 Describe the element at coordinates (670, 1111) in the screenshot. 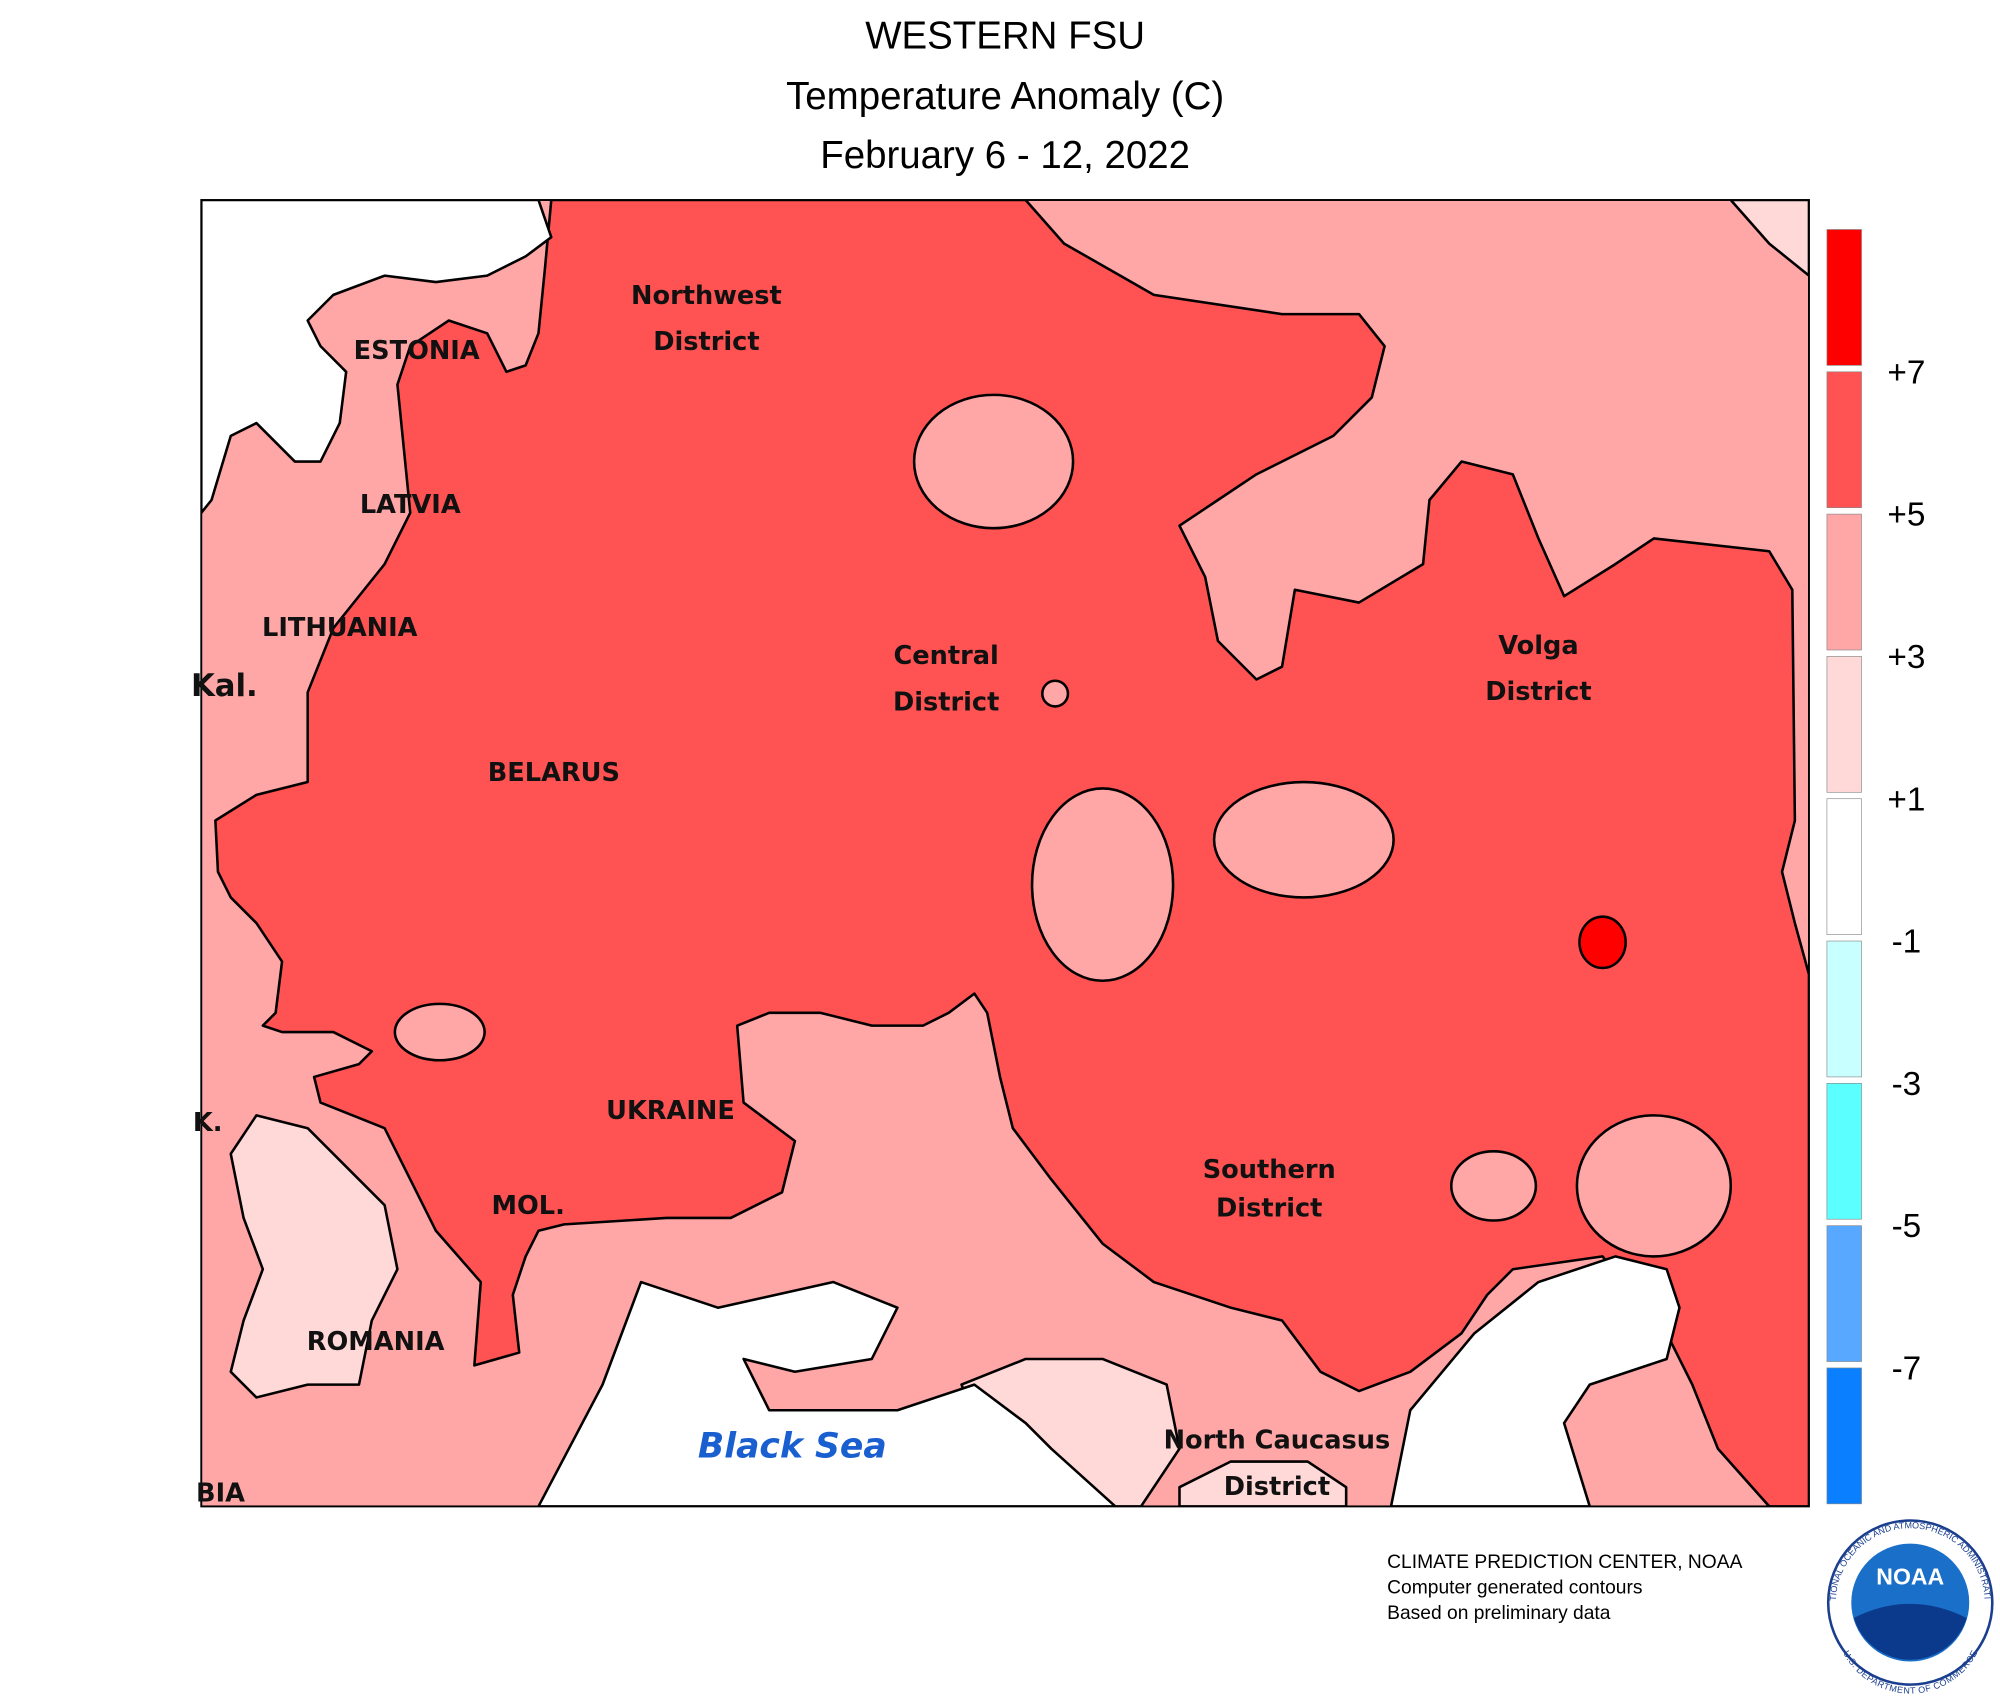

I see `country-label: UKRAINE` at that location.